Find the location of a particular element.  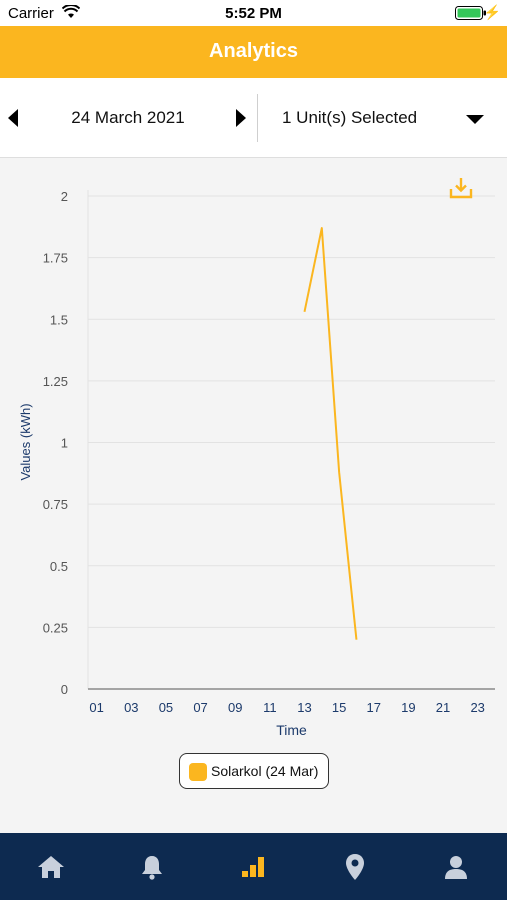

download-icon is located at coordinates (461, 188).